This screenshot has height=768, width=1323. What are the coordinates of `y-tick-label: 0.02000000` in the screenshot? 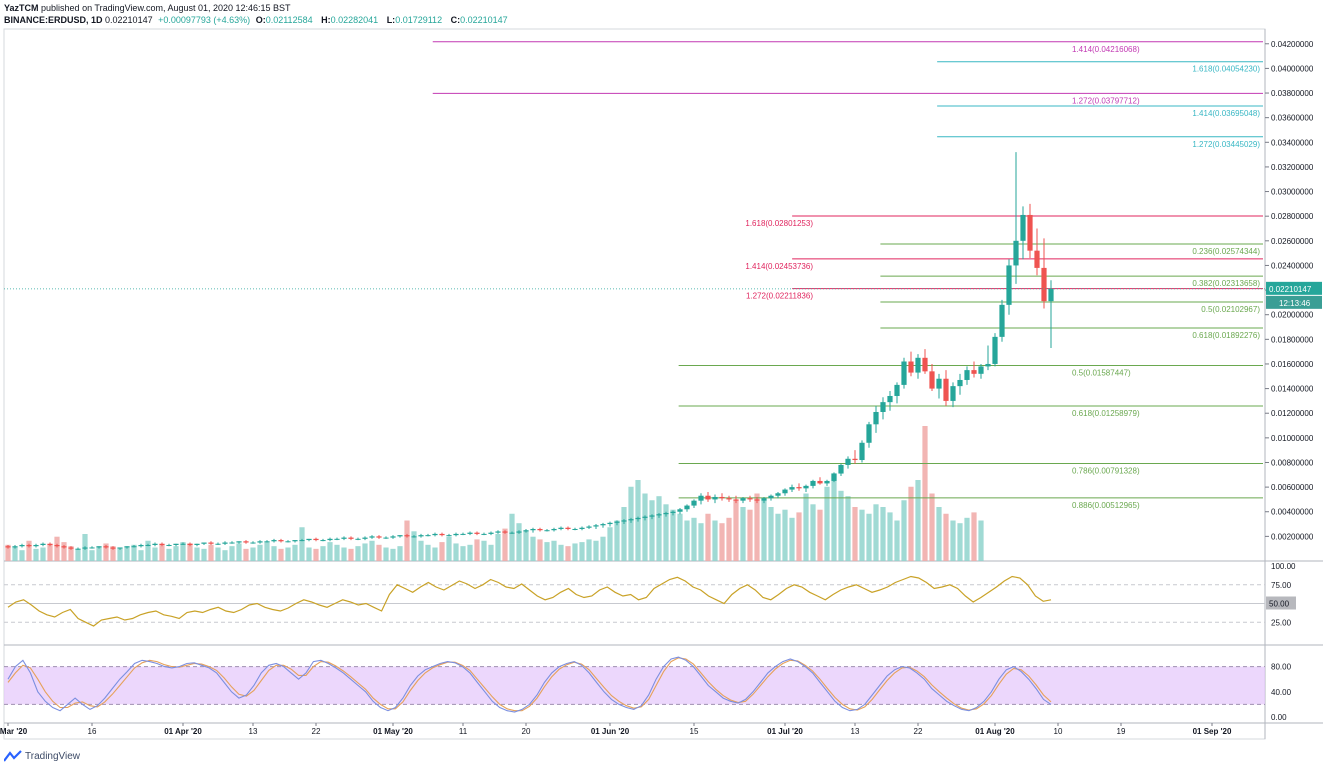 It's located at (1292, 315).